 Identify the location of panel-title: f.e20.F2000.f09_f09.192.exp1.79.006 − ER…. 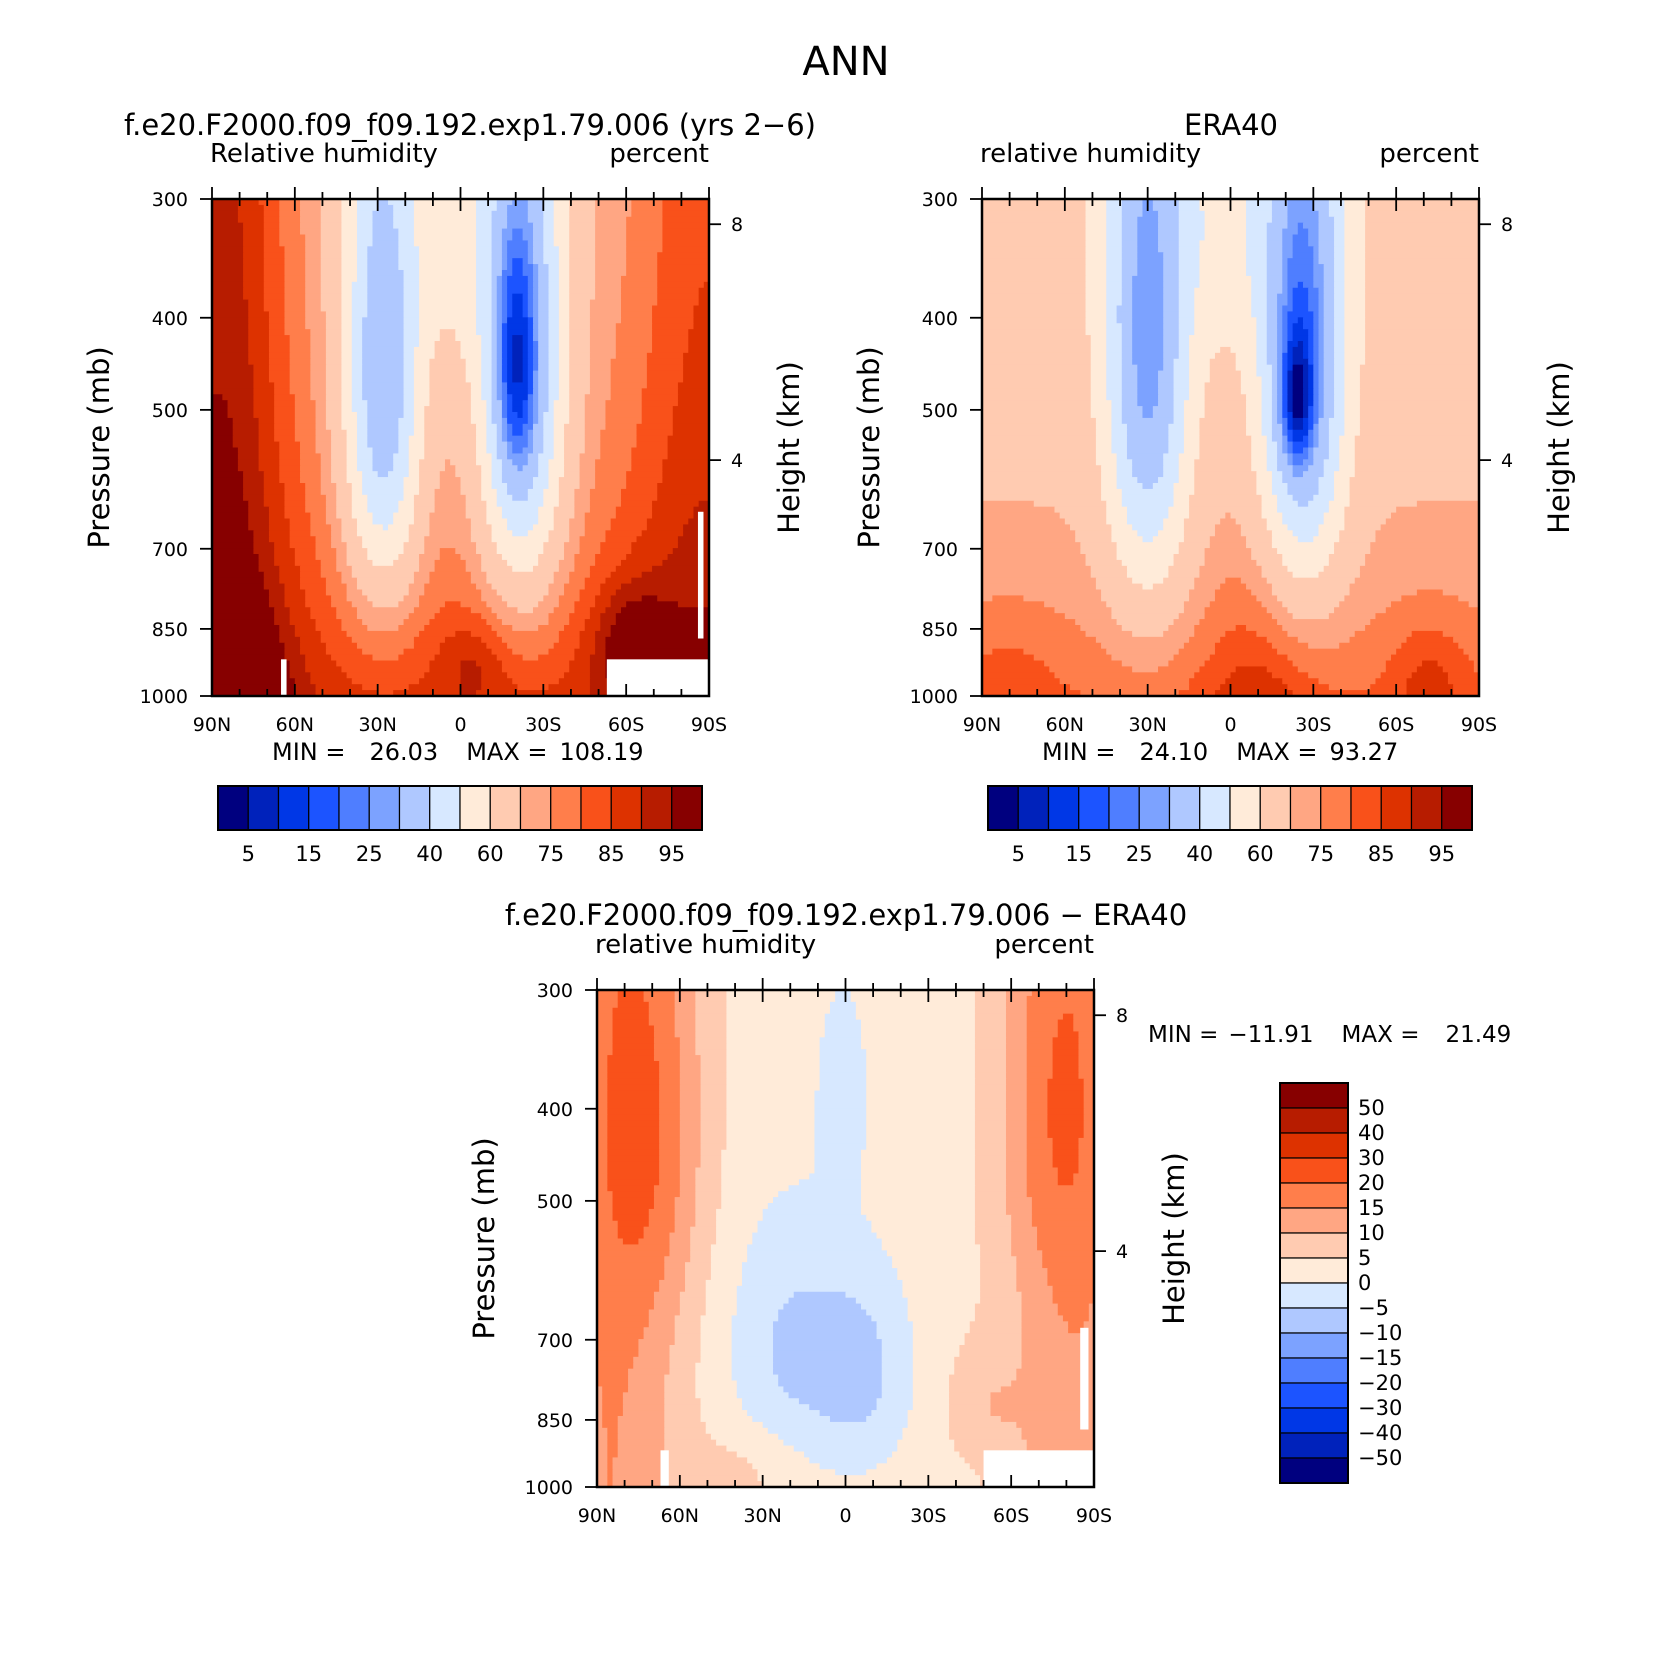
(846, 915).